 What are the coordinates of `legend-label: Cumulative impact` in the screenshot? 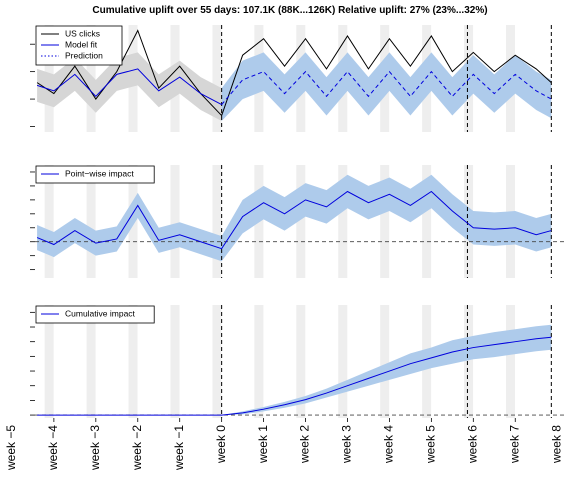 It's located at (100, 313).